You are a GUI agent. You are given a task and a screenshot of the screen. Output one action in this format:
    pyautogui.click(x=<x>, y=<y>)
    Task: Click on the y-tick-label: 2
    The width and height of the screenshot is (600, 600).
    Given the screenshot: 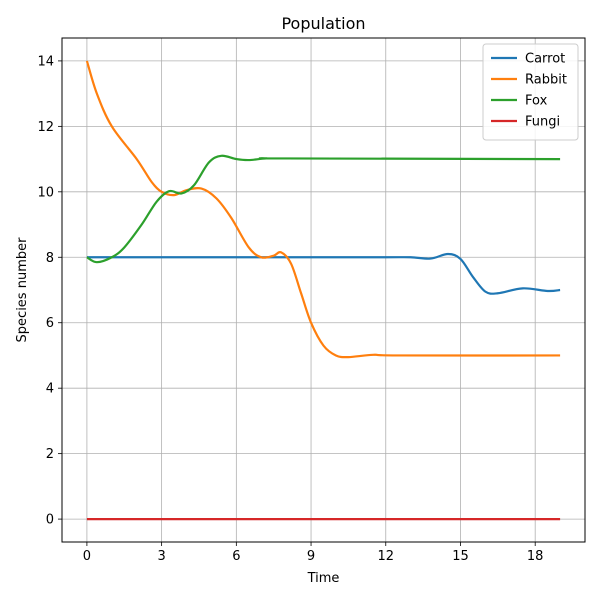 What is the action you would take?
    pyautogui.click(x=50, y=454)
    